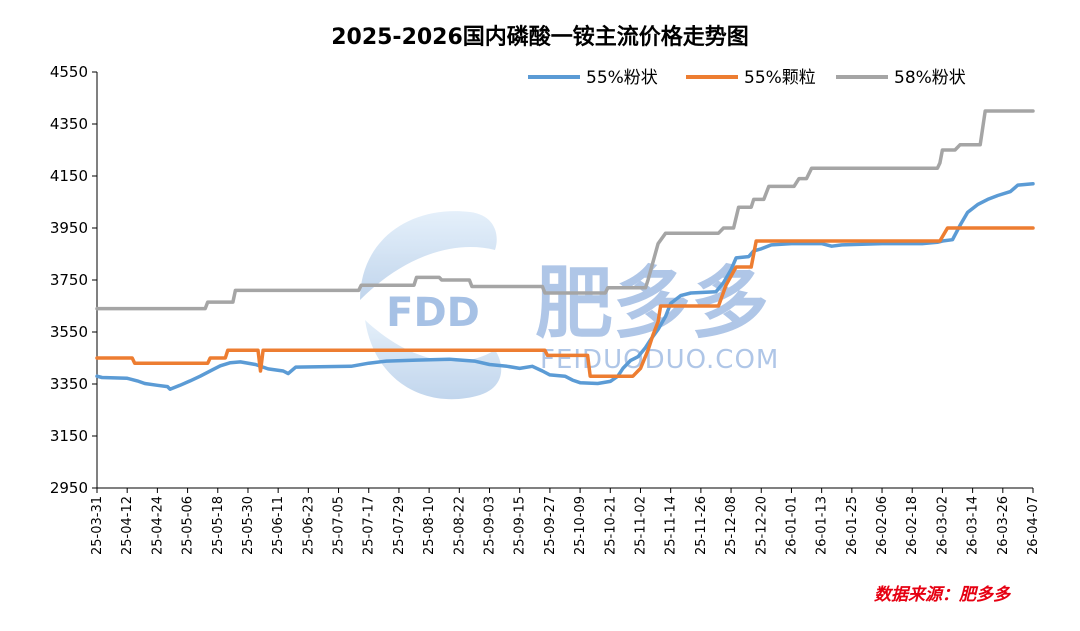 The height and width of the screenshot is (631, 1080). What do you see at coordinates (550, 525) in the screenshot?
I see `x-tick-label: 25-09-27` at bounding box center [550, 525].